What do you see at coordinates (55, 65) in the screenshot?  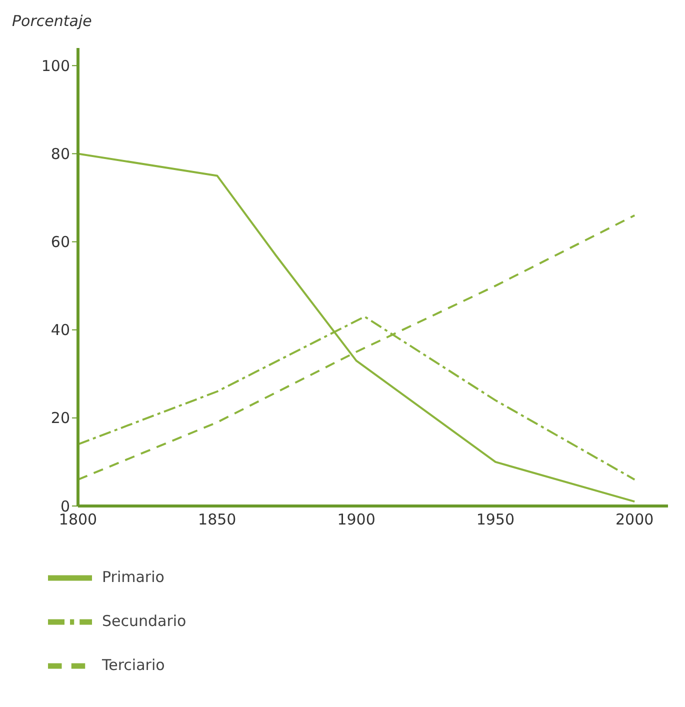 I see `y-tick-label: 100` at bounding box center [55, 65].